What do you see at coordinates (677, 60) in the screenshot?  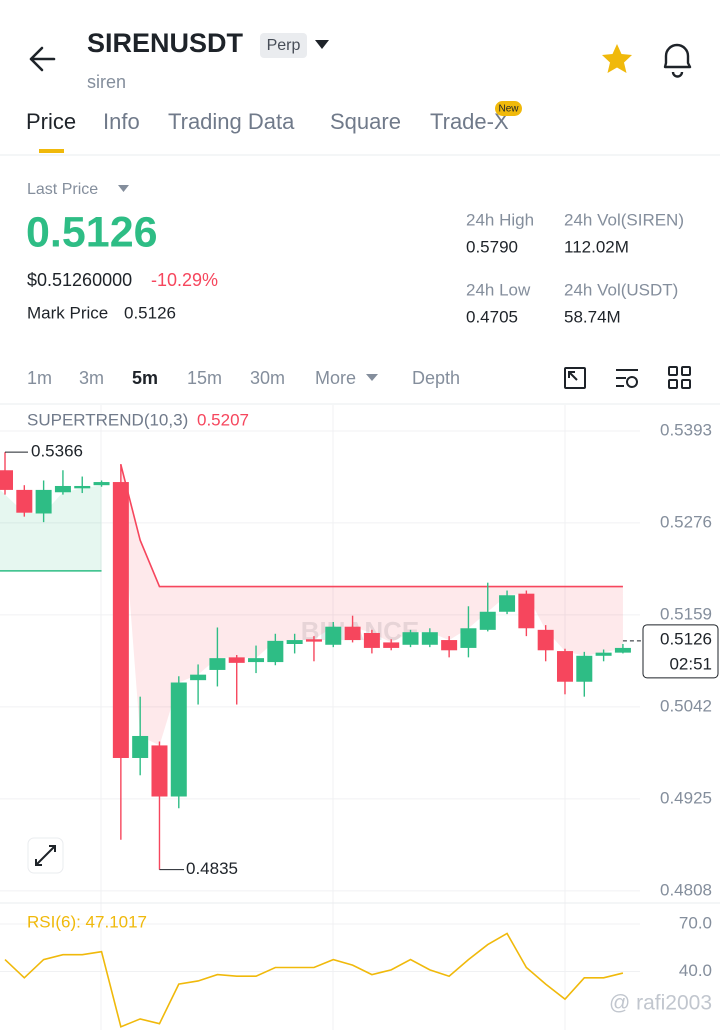 I see `notification-bell` at bounding box center [677, 60].